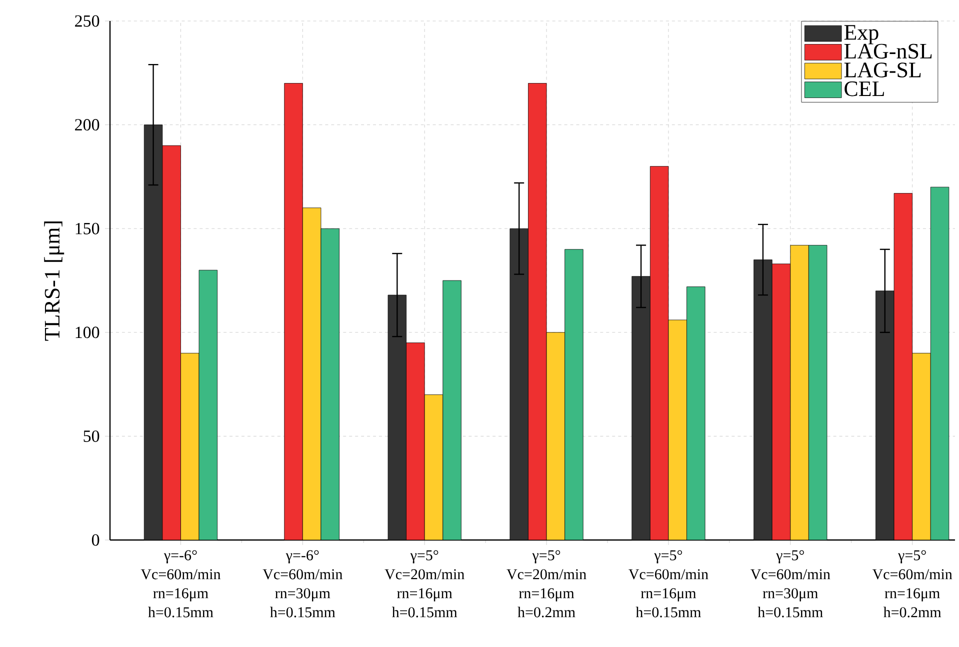 The image size is (959, 647). I want to click on legend-label: LAG-SL, so click(882, 70).